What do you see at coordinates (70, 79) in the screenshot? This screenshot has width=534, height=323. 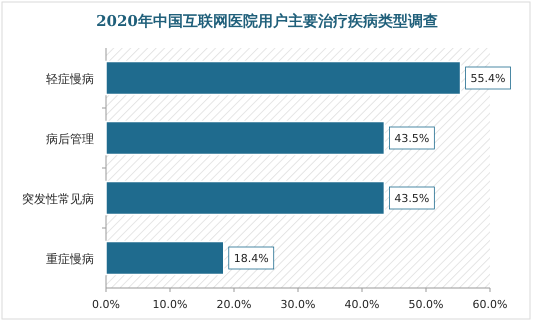 I see `y-tick-label: 轻症慢病` at bounding box center [70, 79].